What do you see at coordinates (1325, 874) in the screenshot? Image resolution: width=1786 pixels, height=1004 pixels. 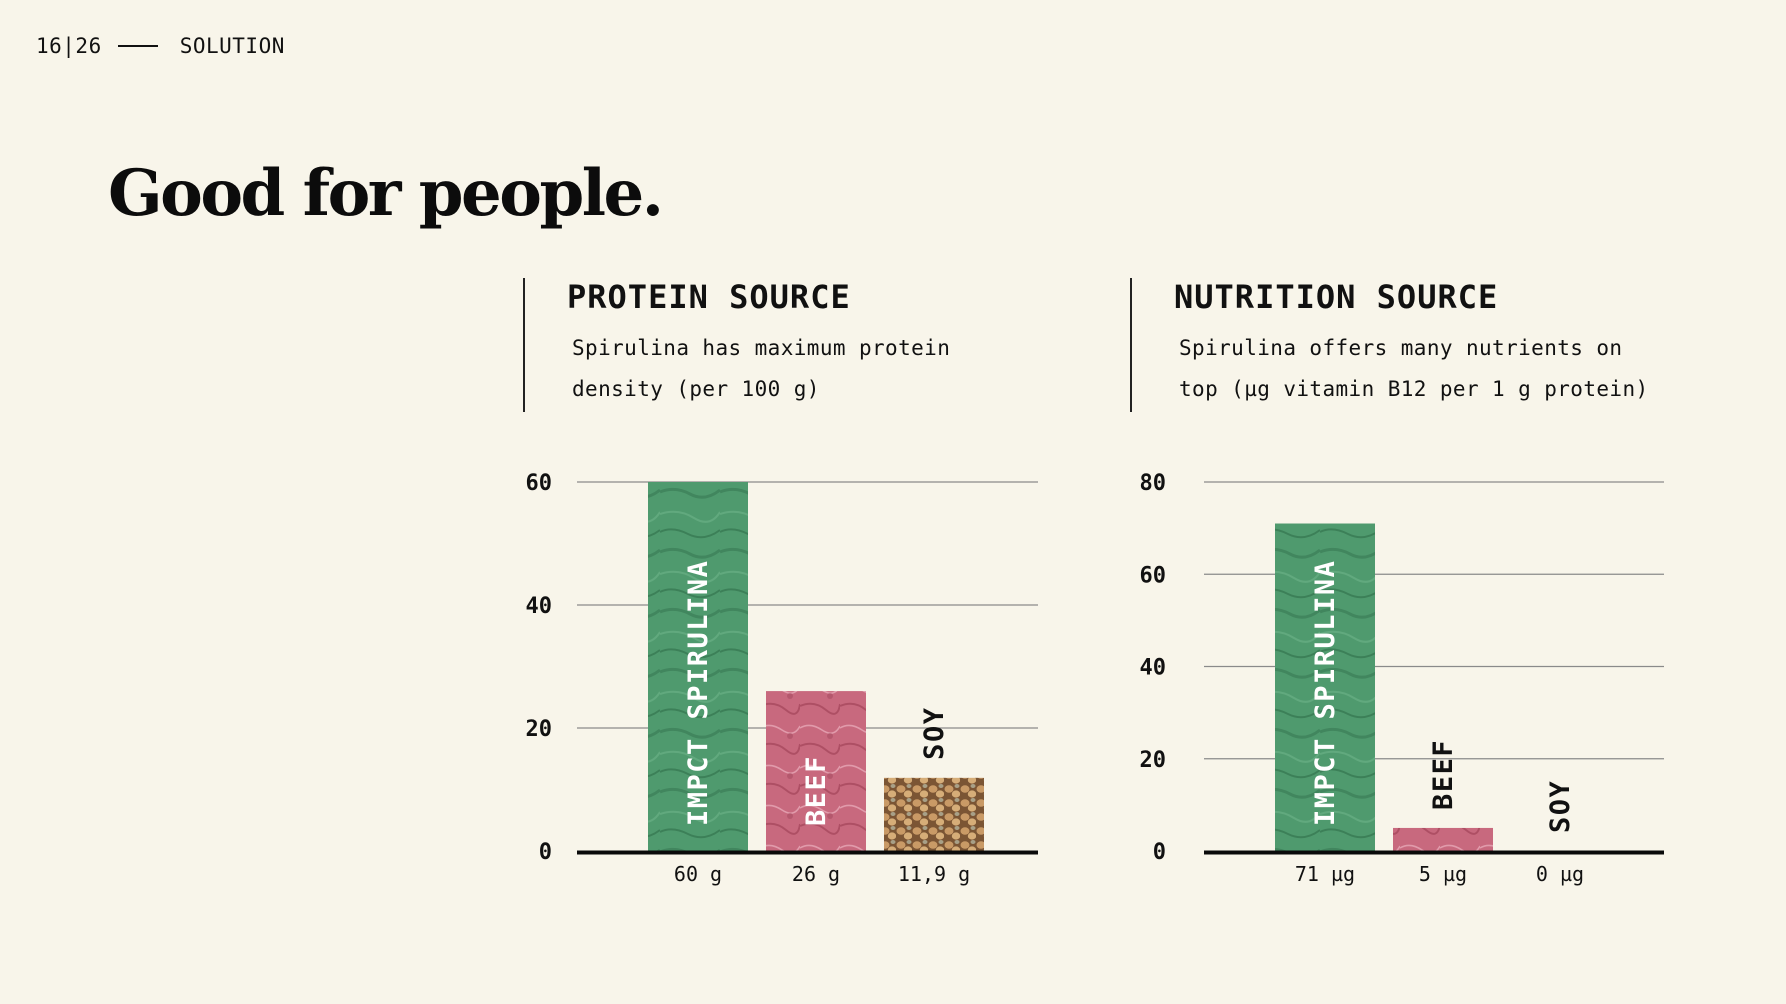 I see `value-label-impct-spirulina: 71 µg` at bounding box center [1325, 874].